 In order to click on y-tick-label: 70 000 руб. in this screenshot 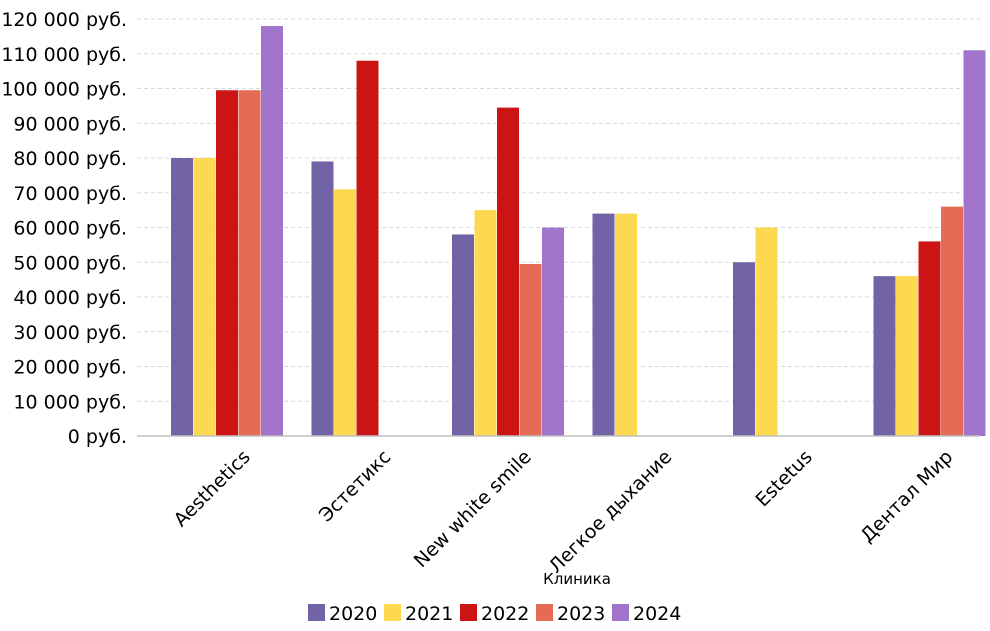, I will do `click(70, 194)`.